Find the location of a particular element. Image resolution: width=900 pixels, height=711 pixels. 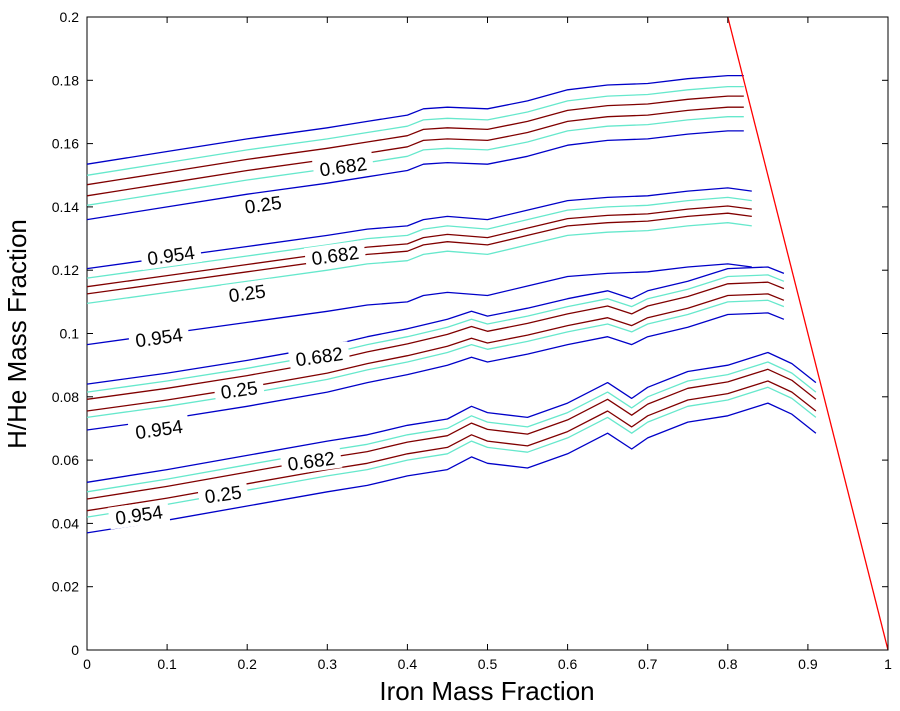

y-axis-title: H/He Mass Fraction is located at coordinates (17, 334).